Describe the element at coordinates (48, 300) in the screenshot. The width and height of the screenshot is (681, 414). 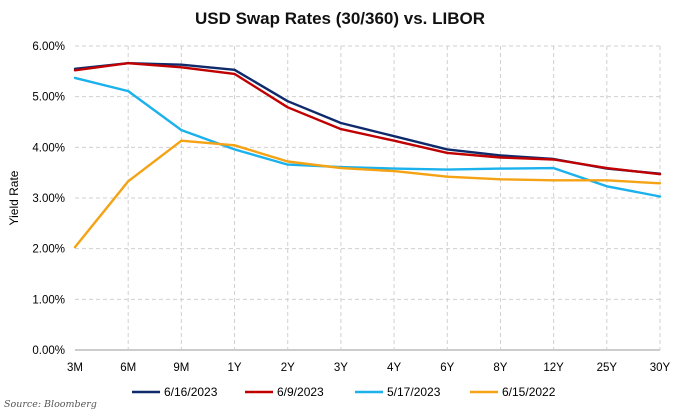
I see `y-tick-label: 1.00%` at that location.